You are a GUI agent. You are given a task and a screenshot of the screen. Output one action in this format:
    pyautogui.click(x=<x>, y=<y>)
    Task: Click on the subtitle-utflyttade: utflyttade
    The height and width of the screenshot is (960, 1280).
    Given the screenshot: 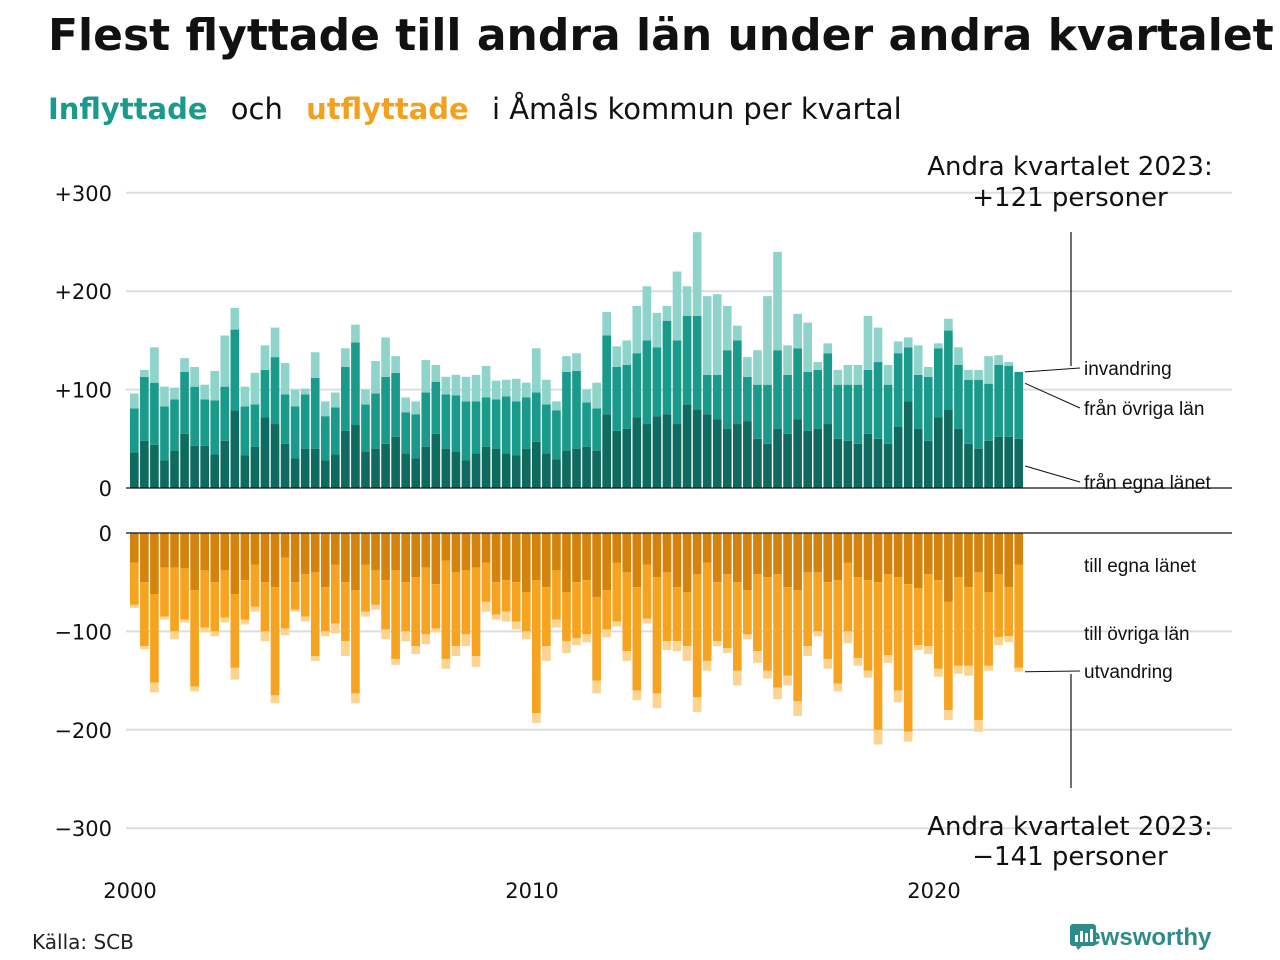 What is the action you would take?
    pyautogui.click(x=387, y=109)
    